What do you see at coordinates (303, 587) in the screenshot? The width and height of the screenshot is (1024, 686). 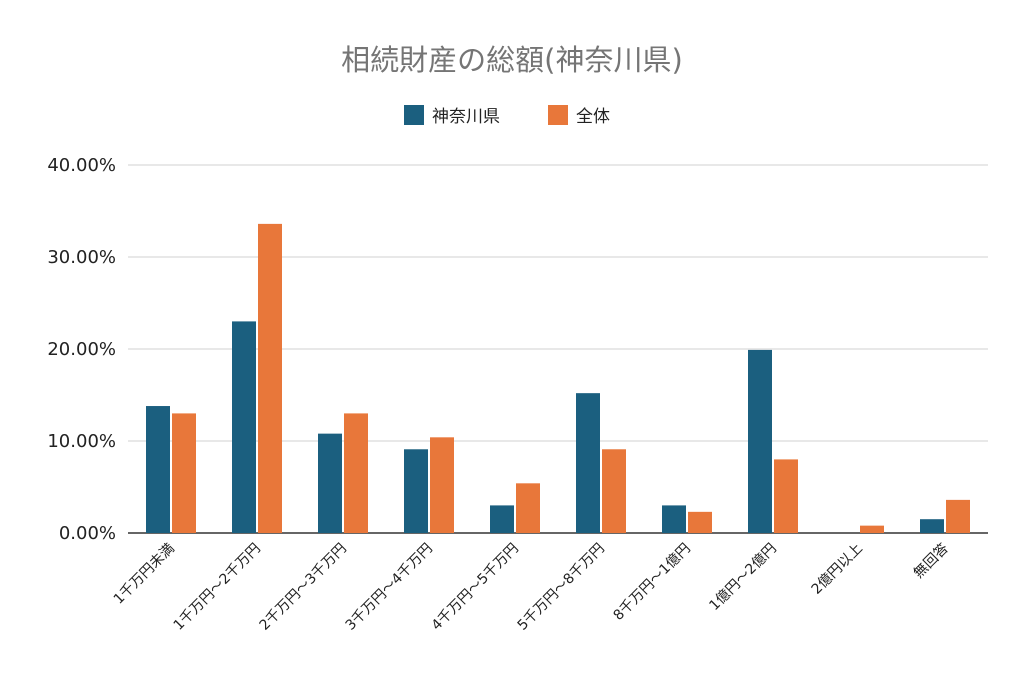 I see `x-tick-label: 2千万円～3千万円` at bounding box center [303, 587].